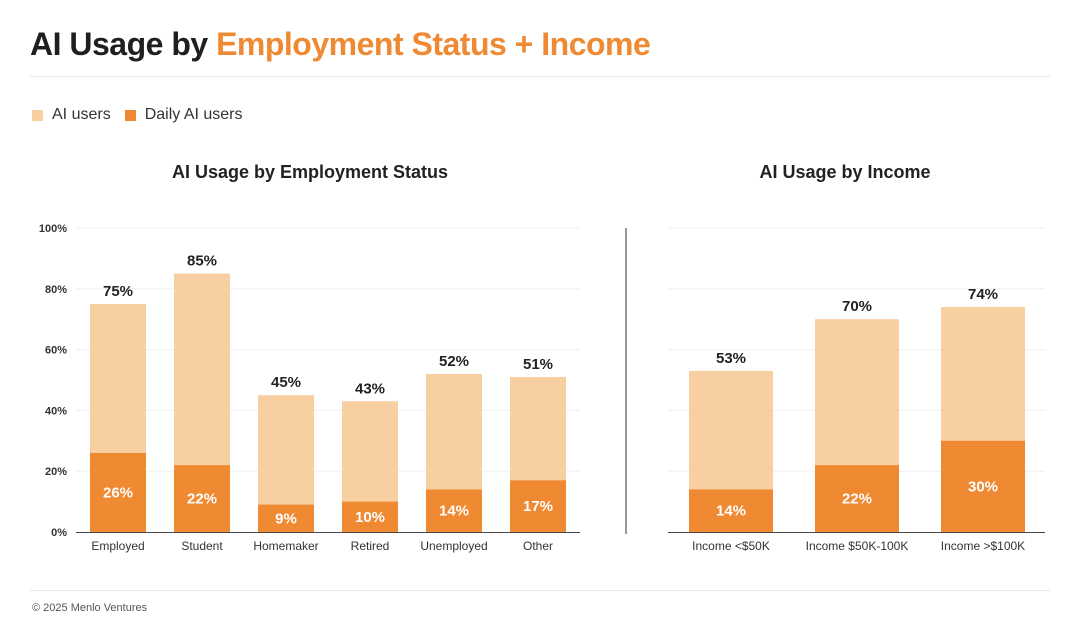  What do you see at coordinates (37, 115) in the screenshot?
I see `legend-swatch-ai-users` at bounding box center [37, 115].